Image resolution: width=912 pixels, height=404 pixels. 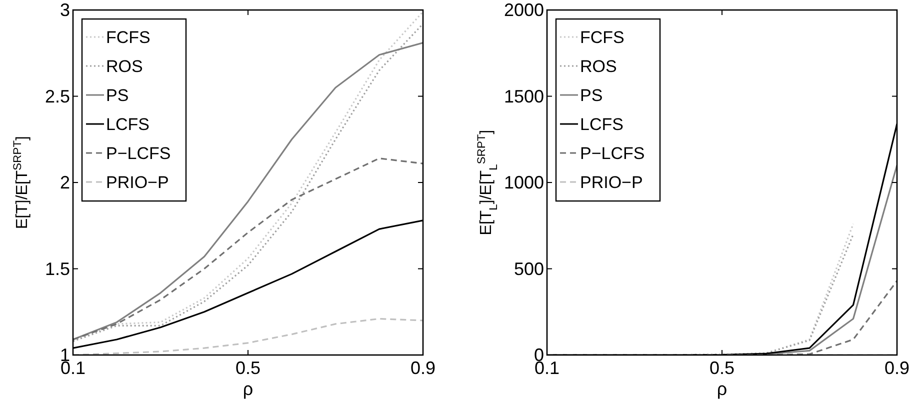 What do you see at coordinates (57, 268) in the screenshot?
I see `y-tick-label: 1.5` at bounding box center [57, 268].